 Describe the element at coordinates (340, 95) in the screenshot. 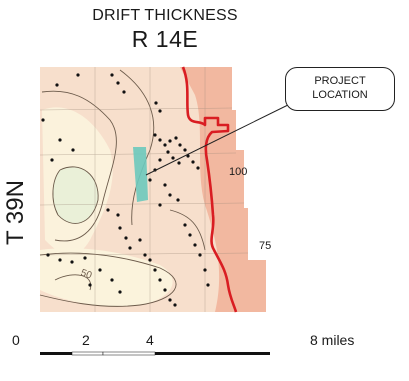

I see `callout-line-2: LOCATION` at that location.